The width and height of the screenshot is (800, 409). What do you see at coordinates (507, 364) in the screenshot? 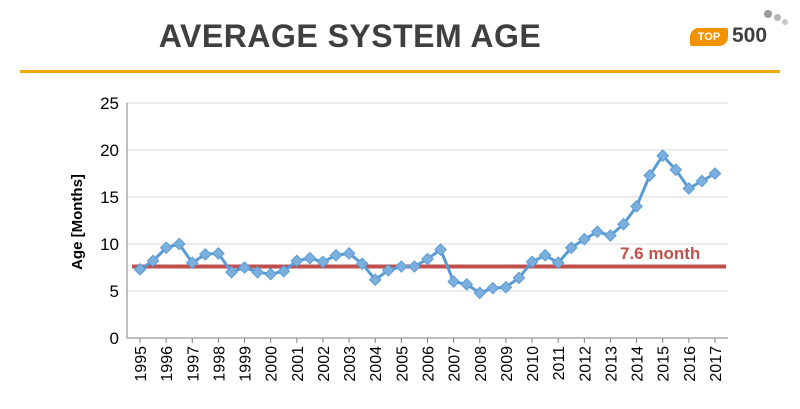
I see `x-tick-label: 2009` at bounding box center [507, 364].